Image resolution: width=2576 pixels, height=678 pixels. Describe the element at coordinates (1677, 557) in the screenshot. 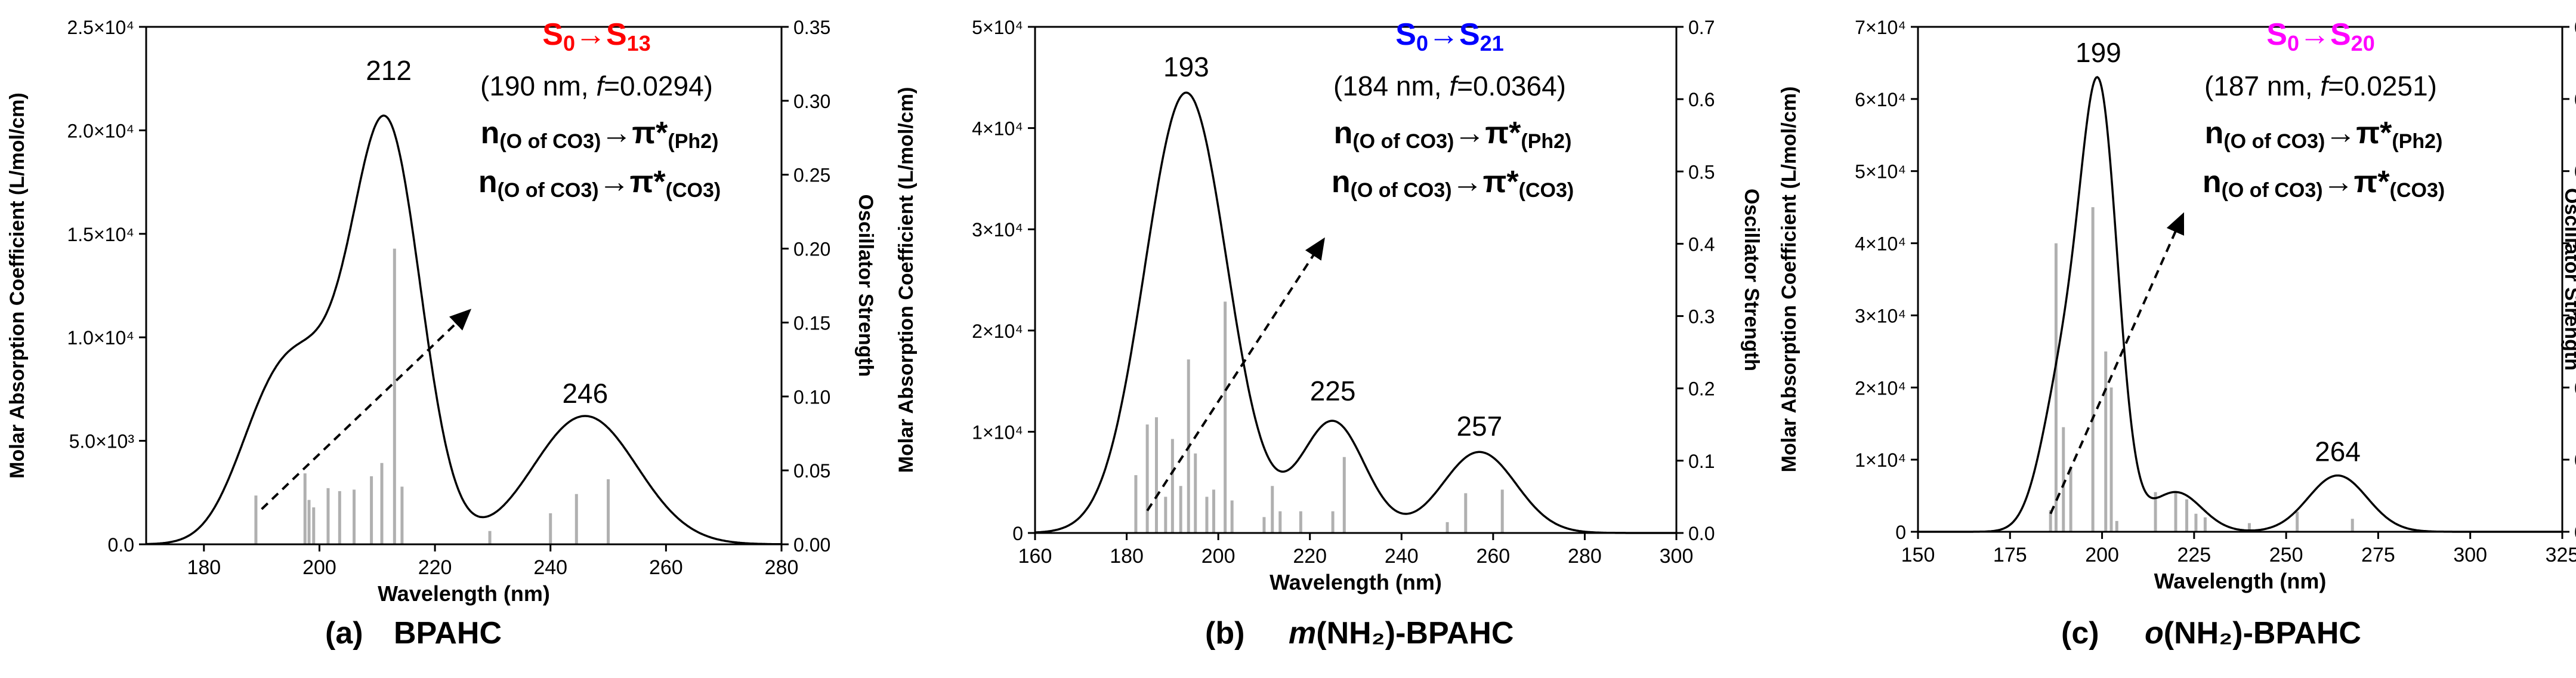

I see `x-tick-label-7: 300` at that location.